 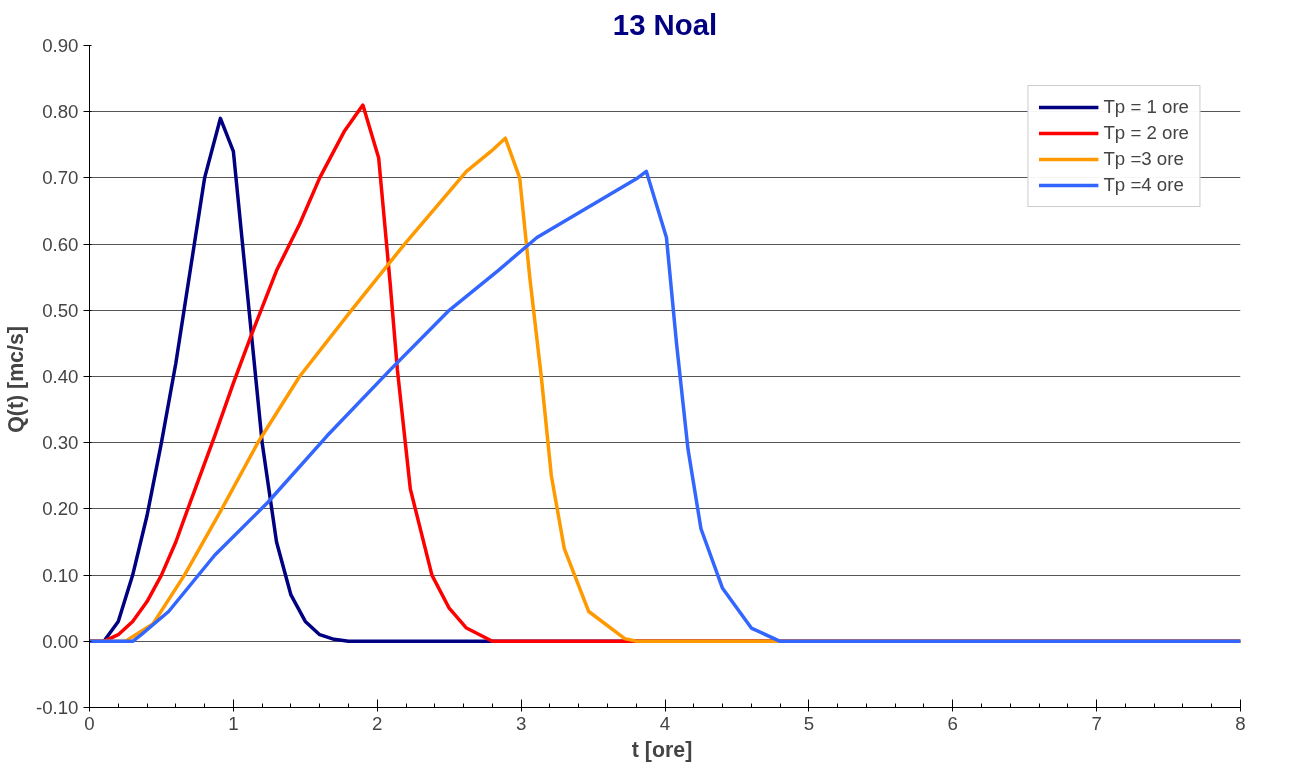 I want to click on x-tick-label: 4, so click(x=665, y=723).